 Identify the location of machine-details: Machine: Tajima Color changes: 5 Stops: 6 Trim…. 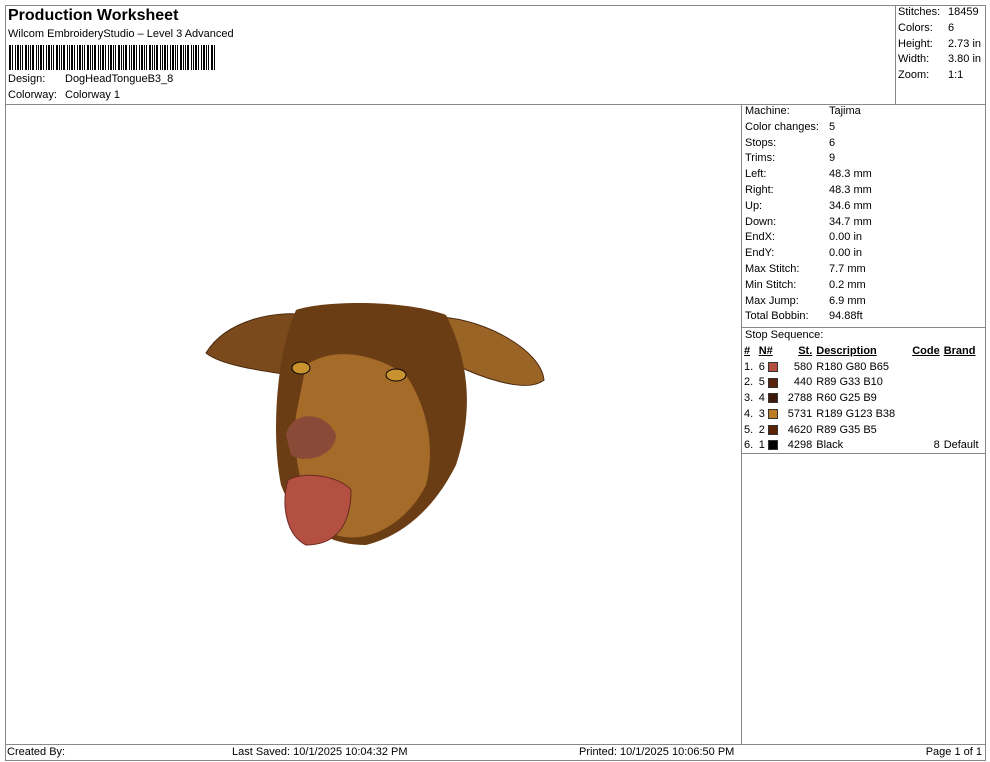
(864, 214).